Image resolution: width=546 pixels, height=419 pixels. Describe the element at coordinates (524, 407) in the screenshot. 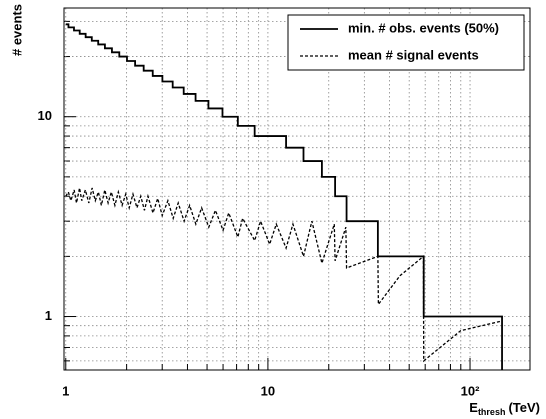

I see `x-label-unit: (TeV)` at that location.